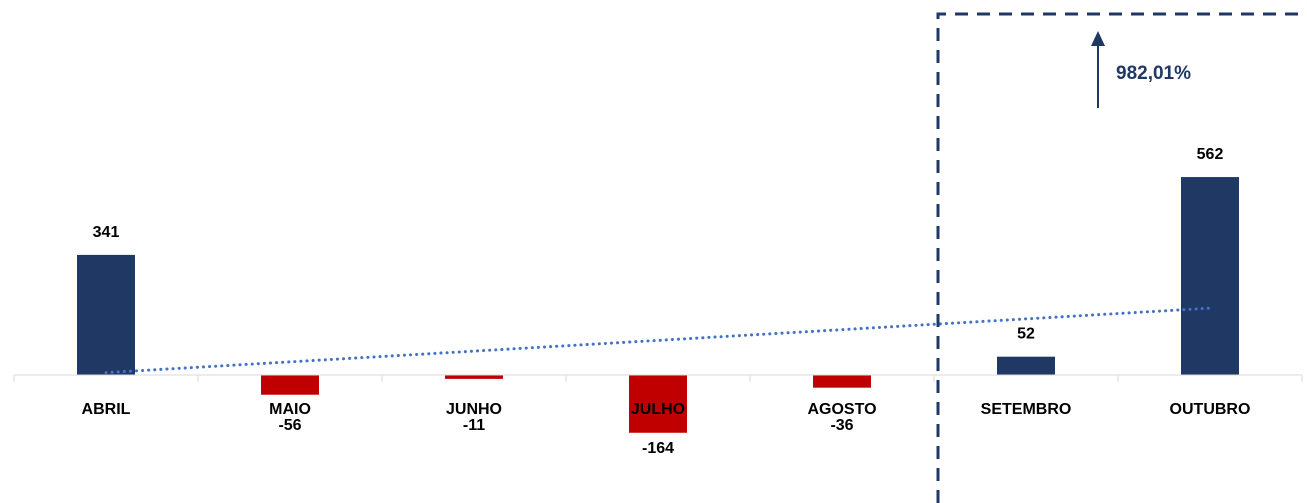 Image resolution: width=1307 pixels, height=503 pixels. Describe the element at coordinates (106, 232) in the screenshot. I see `value-label-abril: 341` at that location.